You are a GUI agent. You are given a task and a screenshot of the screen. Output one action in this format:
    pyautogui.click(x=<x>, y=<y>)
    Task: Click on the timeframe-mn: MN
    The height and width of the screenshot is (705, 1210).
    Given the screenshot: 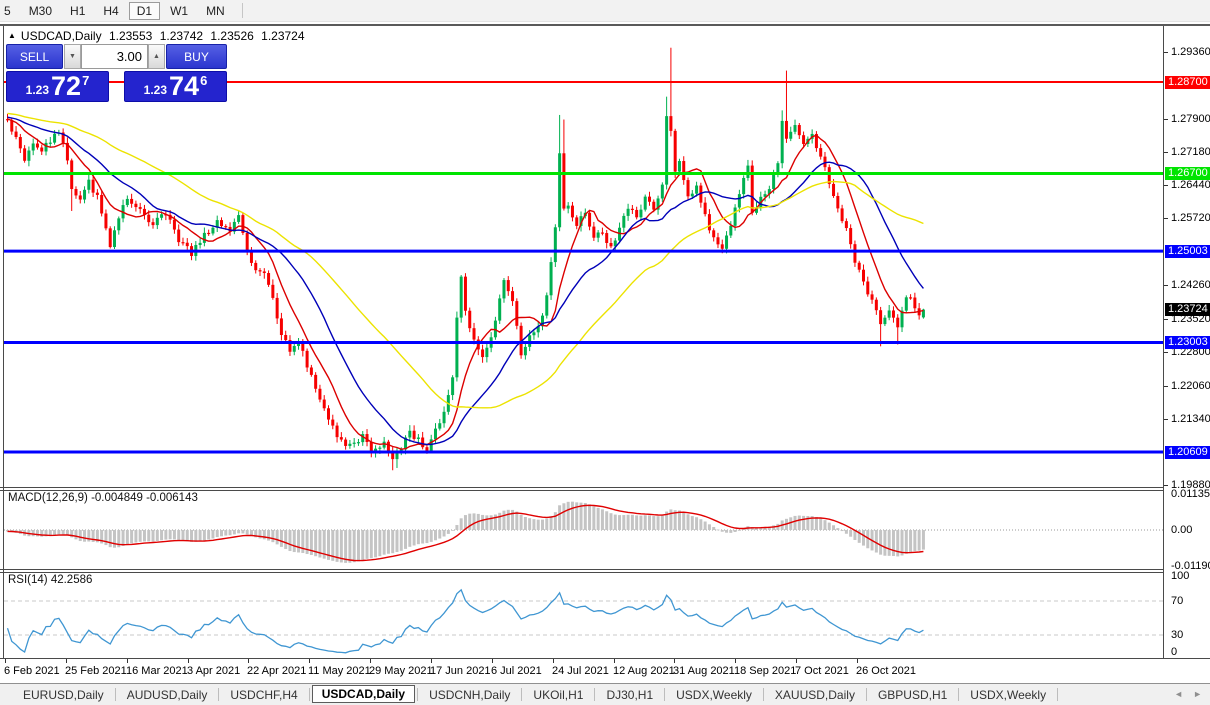 What is the action you would take?
    pyautogui.click(x=215, y=10)
    